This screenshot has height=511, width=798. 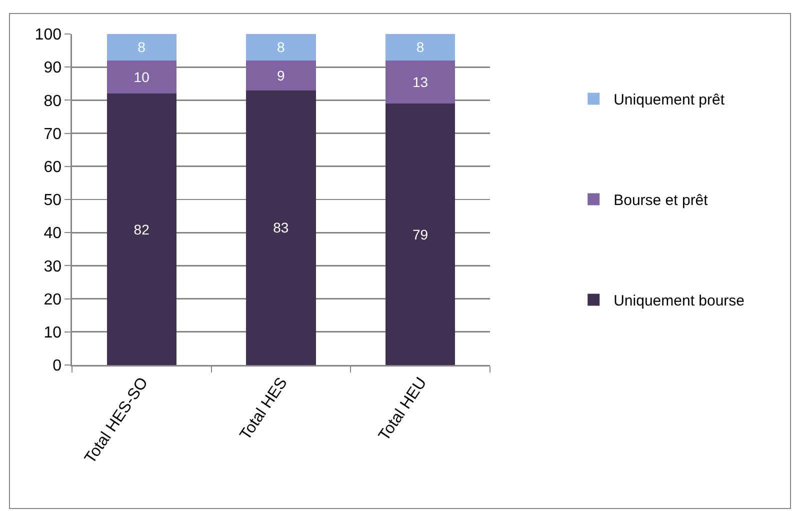 I want to click on data-label: 10, so click(x=142, y=77).